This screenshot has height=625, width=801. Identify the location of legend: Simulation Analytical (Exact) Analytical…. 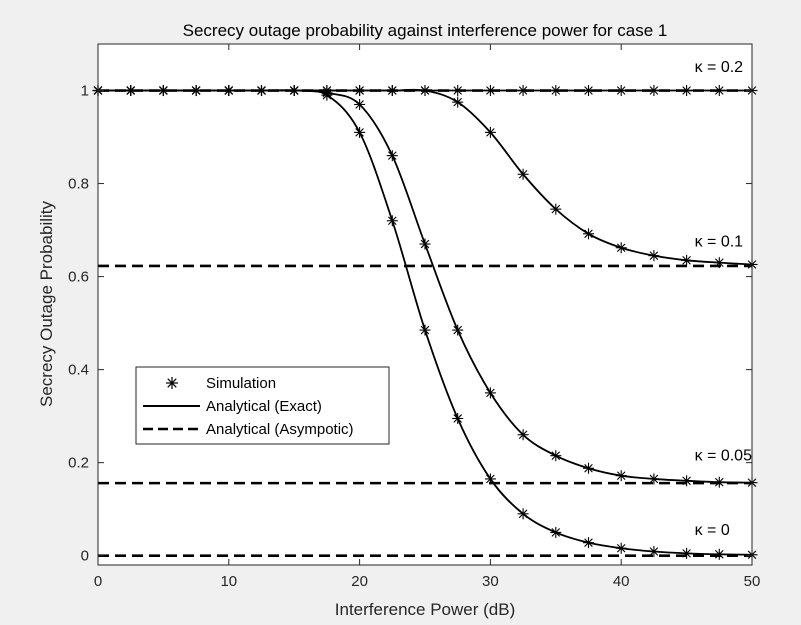
(262, 405).